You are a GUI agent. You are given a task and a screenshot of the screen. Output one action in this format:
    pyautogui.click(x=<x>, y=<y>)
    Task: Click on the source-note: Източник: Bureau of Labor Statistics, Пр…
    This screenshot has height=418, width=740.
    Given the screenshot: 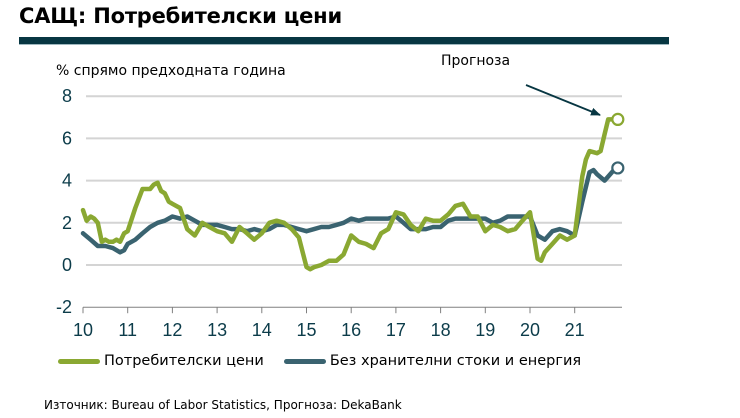 What is the action you would take?
    pyautogui.click(x=223, y=405)
    